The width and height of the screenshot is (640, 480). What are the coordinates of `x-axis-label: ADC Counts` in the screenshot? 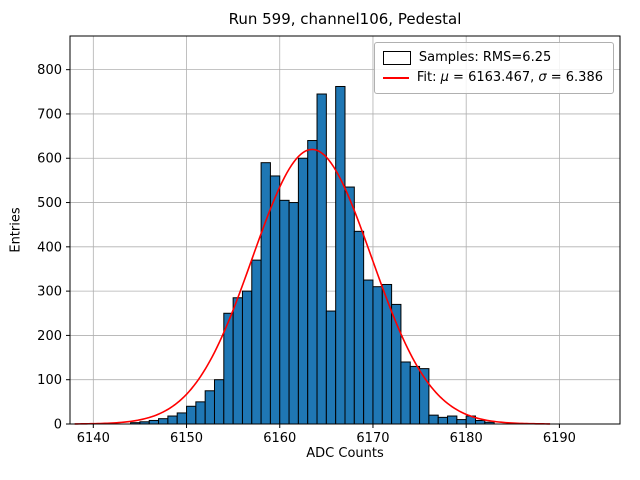 It's located at (345, 453).